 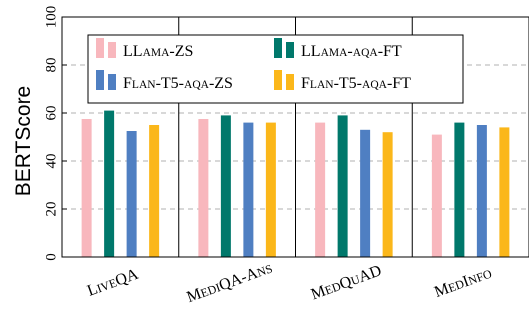 I want to click on y-tick-label: 100, so click(x=51, y=17).